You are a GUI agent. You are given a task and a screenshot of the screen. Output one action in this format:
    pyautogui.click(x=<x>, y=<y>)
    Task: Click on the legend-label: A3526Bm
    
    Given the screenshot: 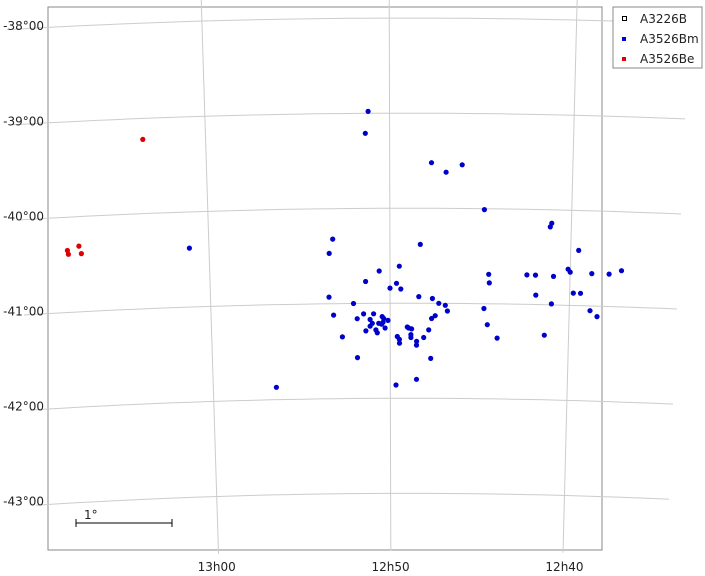 What is the action you would take?
    pyautogui.click(x=669, y=39)
    